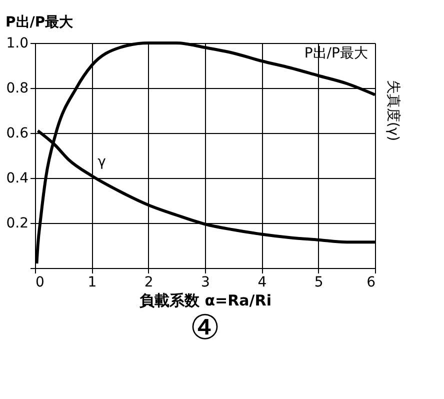  Describe the element at coordinates (92, 282) in the screenshot. I see `x-tick-label: 1` at that location.